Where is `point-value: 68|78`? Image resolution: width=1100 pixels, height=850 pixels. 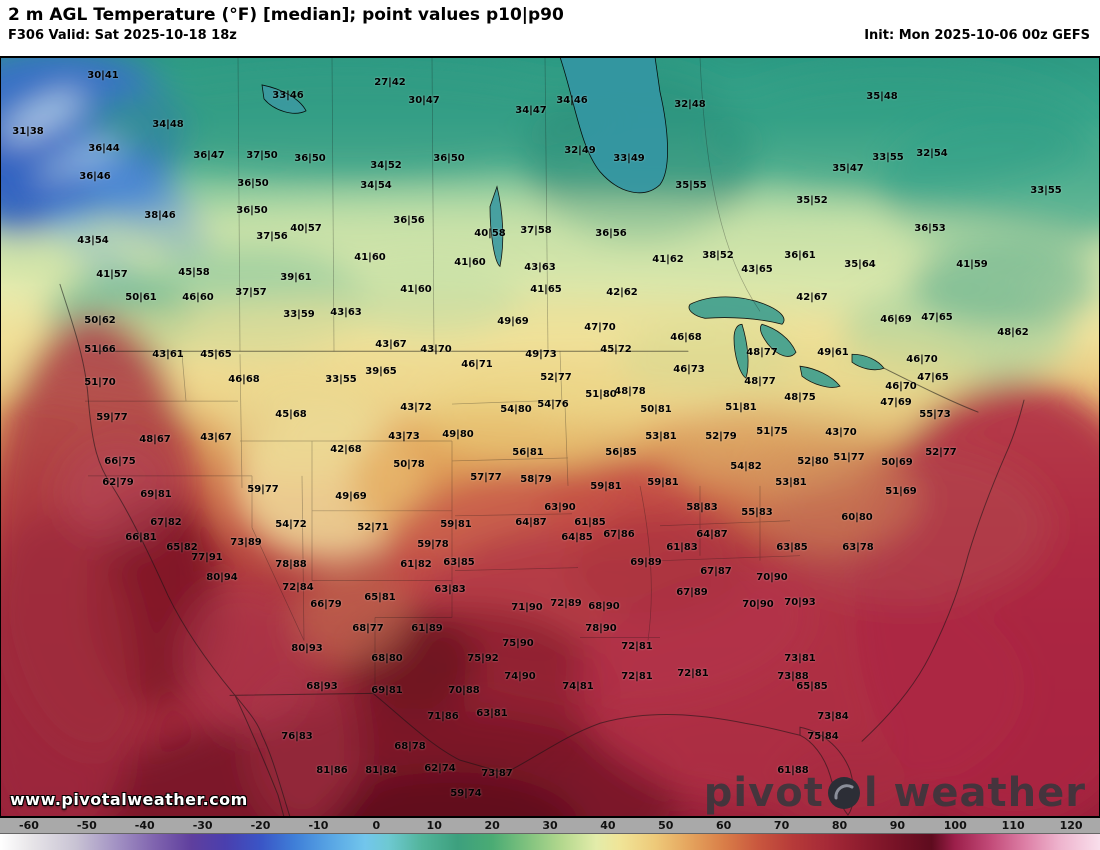
point-value: 68|78 is located at coordinates (410, 747).